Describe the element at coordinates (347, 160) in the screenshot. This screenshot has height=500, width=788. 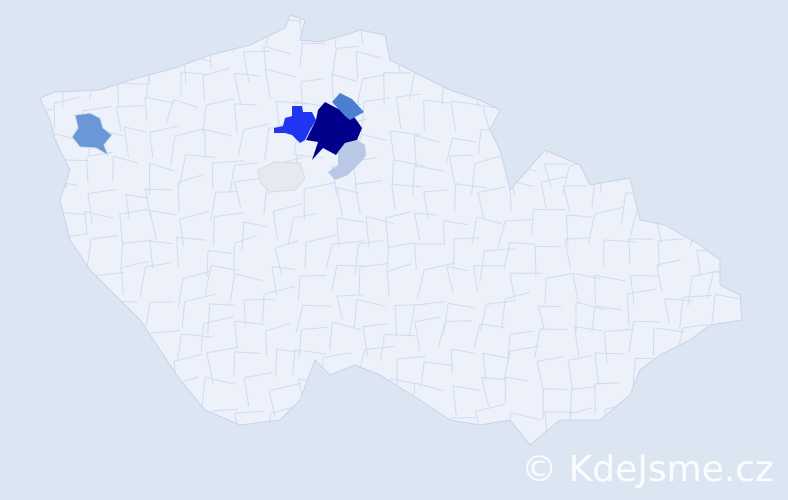
I see `district-light` at that location.